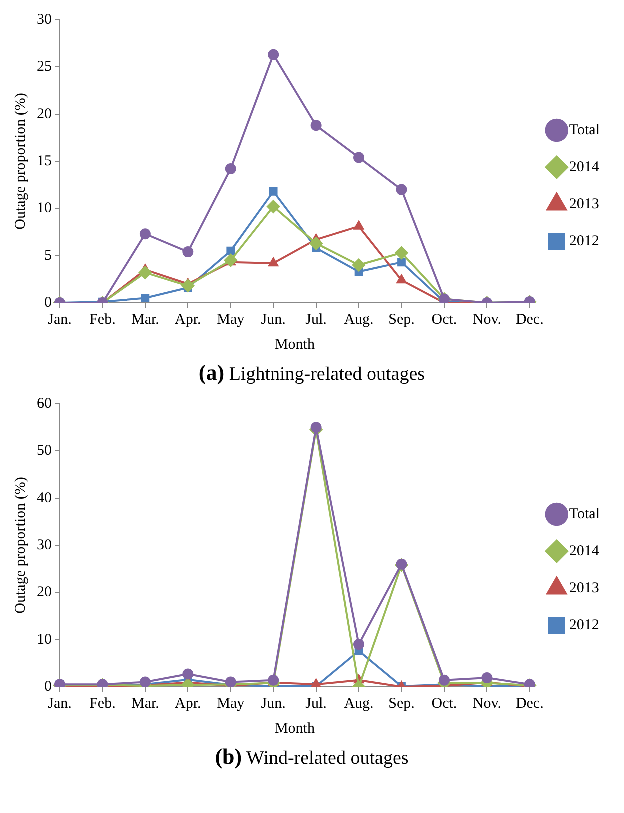  Describe the element at coordinates (312, 756) in the screenshot. I see `text: (b) Wind-related outages` at that location.